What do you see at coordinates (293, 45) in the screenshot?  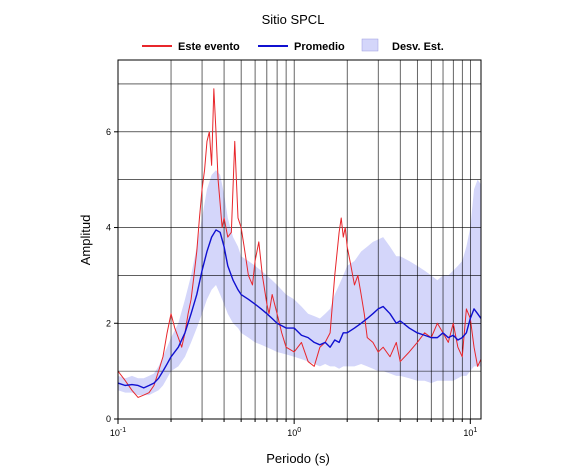 I see `legend: Este evento Promedio Desv. Est.` at bounding box center [293, 45].